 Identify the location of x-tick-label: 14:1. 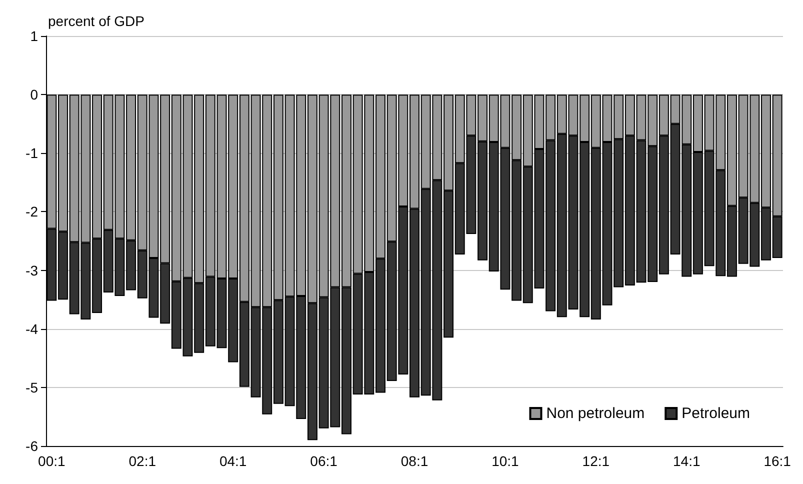
(686, 461).